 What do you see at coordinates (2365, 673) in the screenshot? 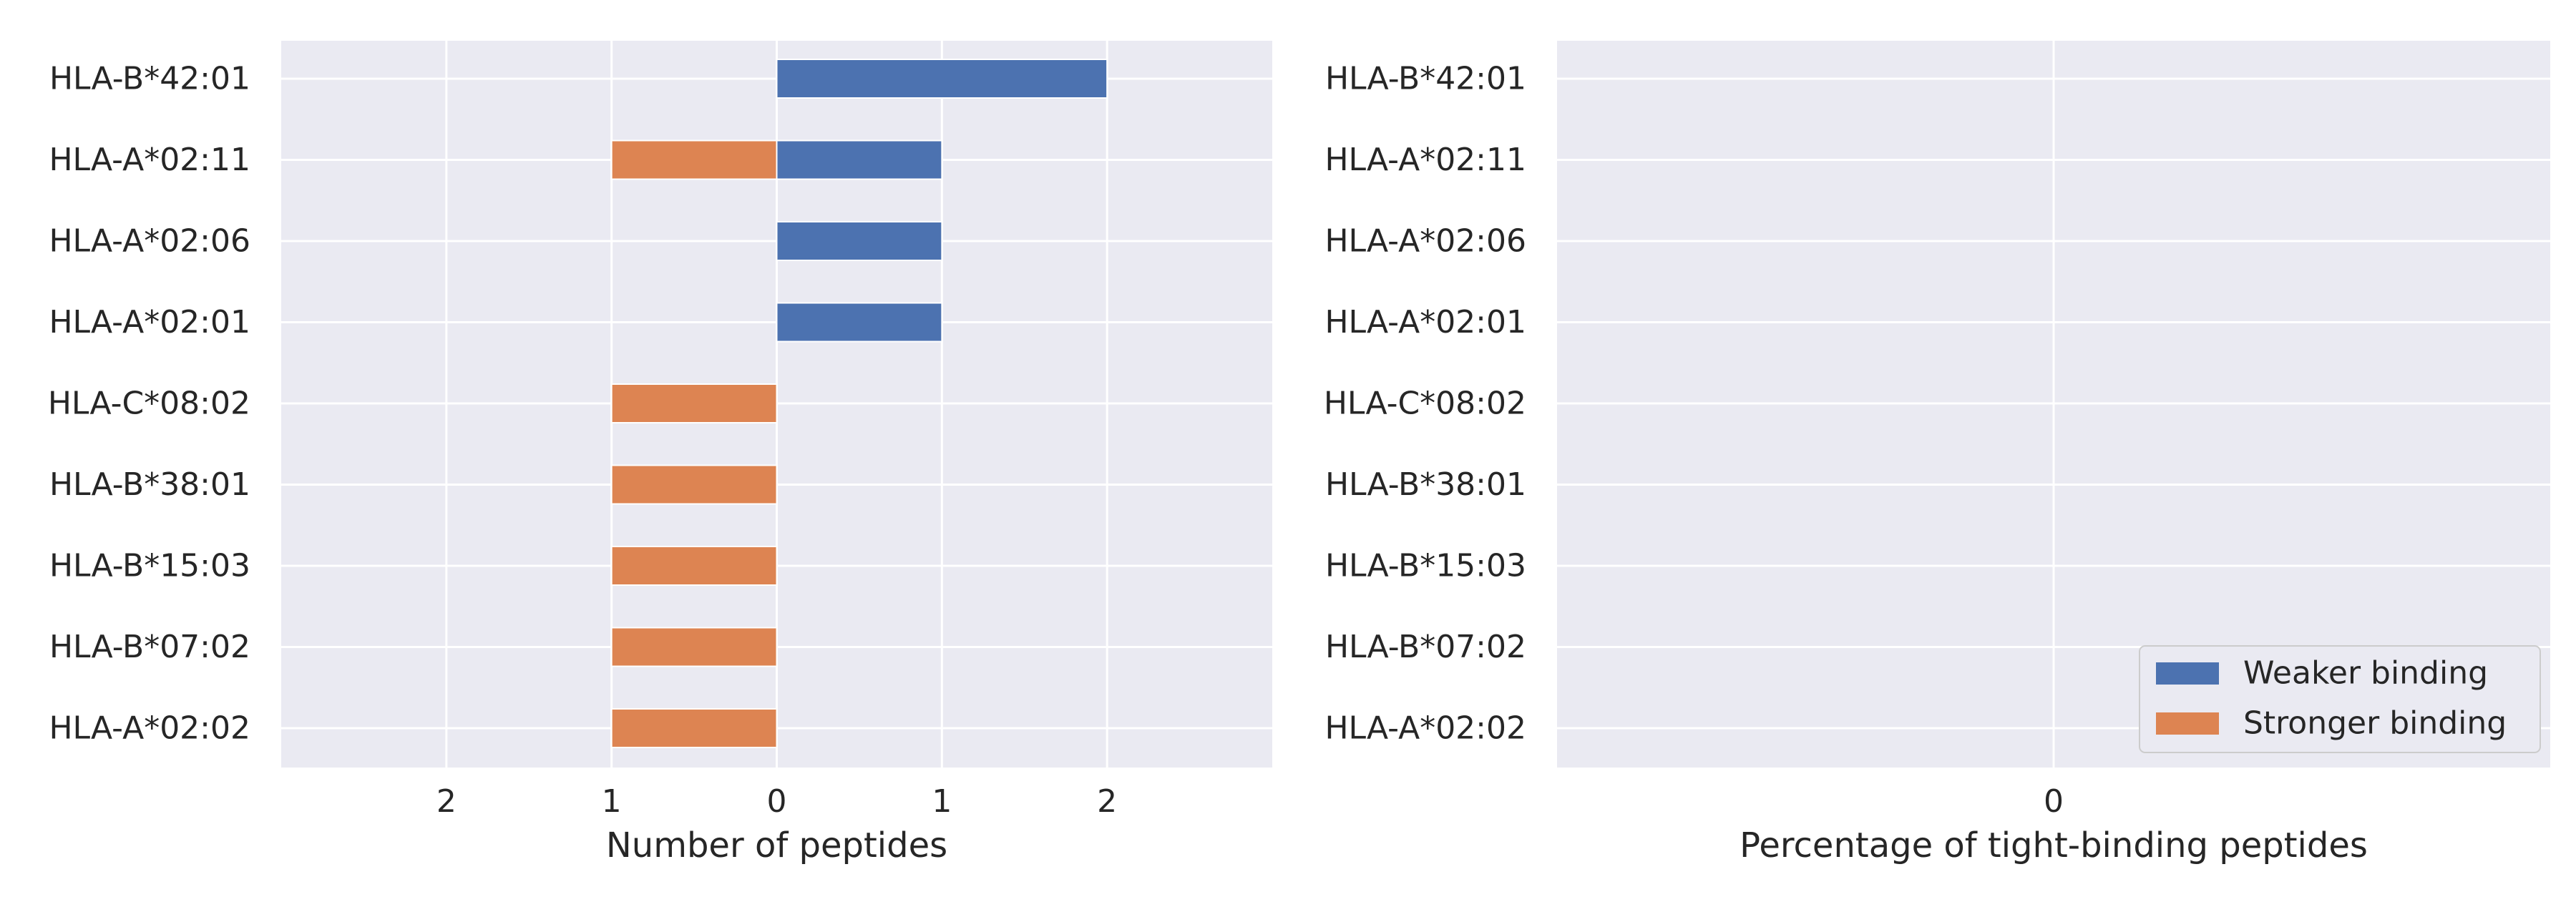
I see `legend-label: Weaker binding` at bounding box center [2365, 673].